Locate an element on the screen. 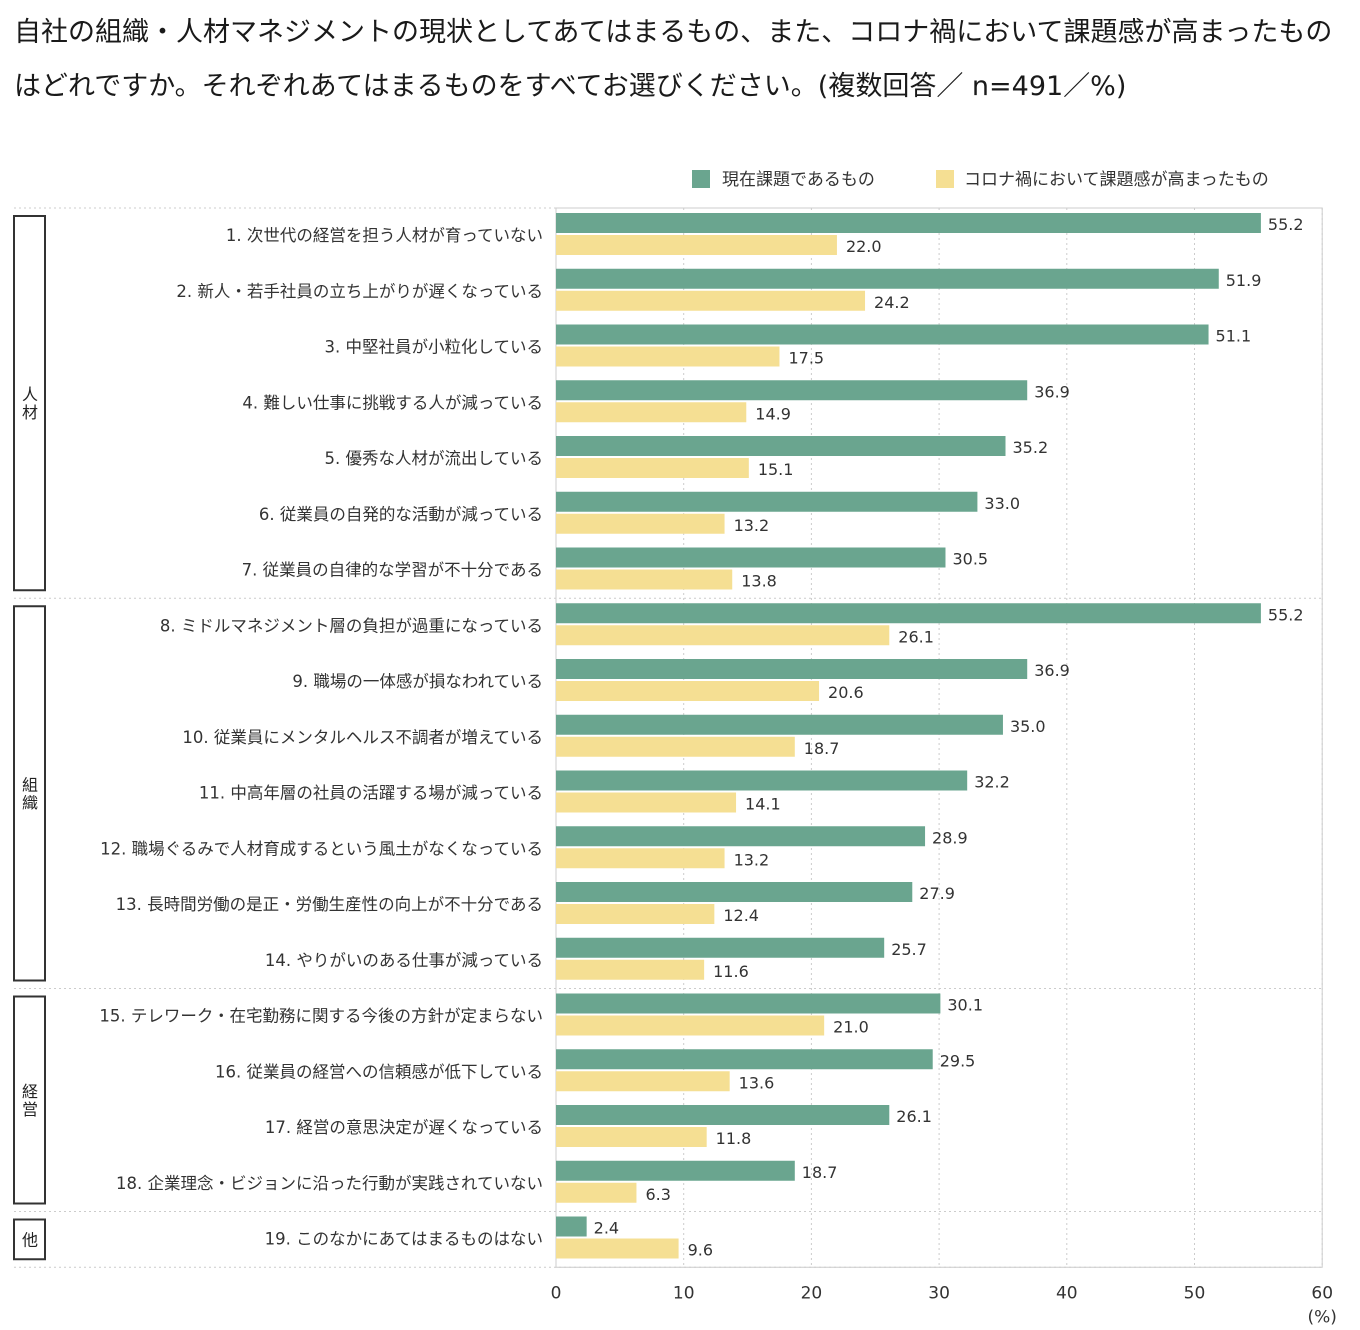 The image size is (1360, 1330). legend-swatch-covid is located at coordinates (945, 179).